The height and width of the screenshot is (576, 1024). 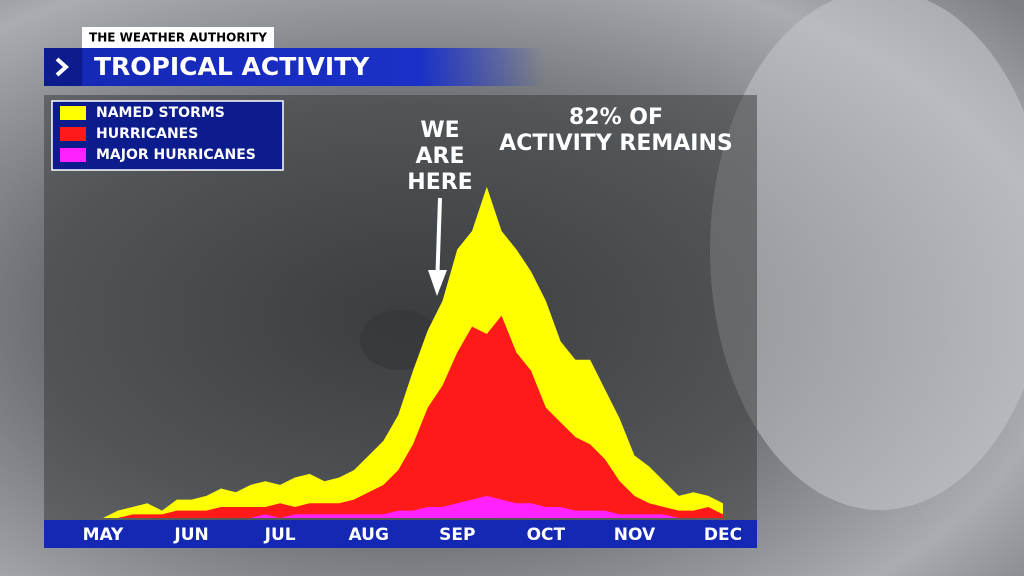 I want to click on legend, so click(x=167, y=135).